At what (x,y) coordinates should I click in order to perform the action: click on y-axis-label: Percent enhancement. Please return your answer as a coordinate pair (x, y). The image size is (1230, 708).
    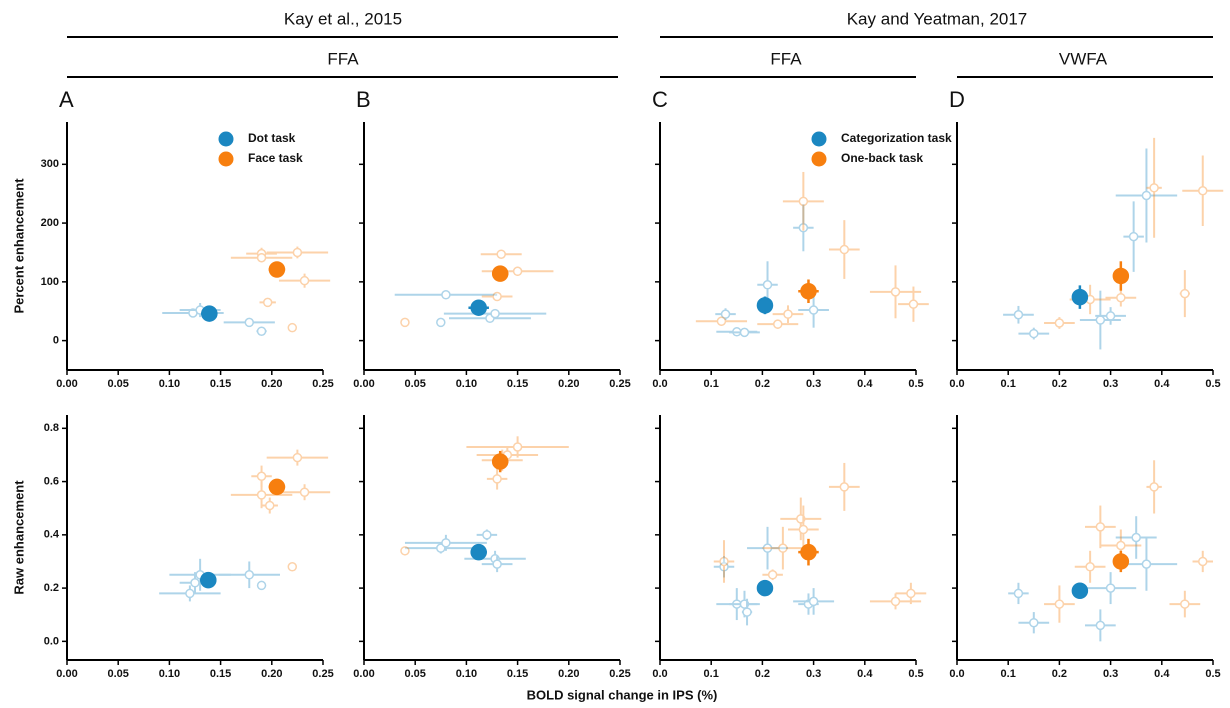
    Looking at the image, I should click on (18, 246).